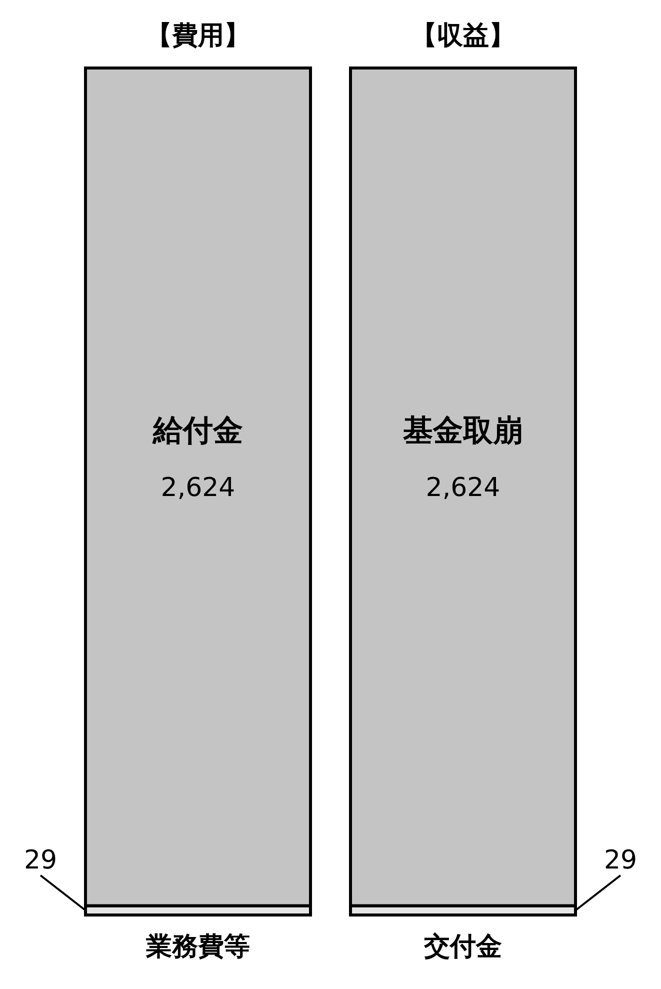  Describe the element at coordinates (462, 431) in the screenshot. I see `annotation: 基金取崩` at that location.